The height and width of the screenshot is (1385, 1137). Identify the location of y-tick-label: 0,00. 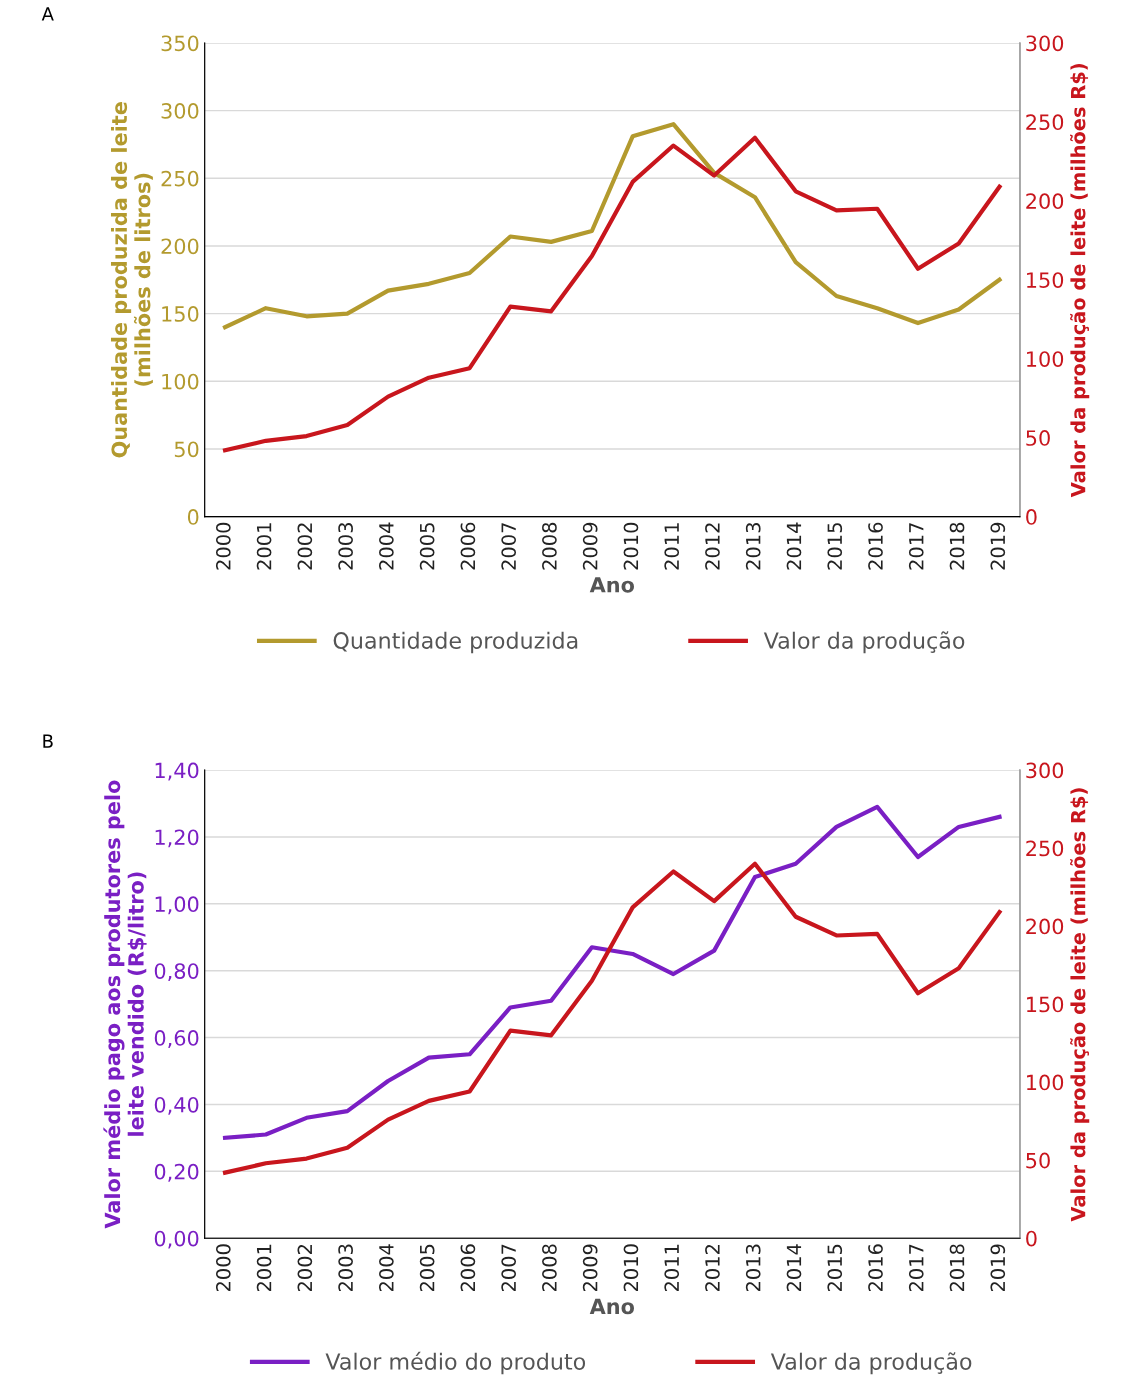
(176, 1239).